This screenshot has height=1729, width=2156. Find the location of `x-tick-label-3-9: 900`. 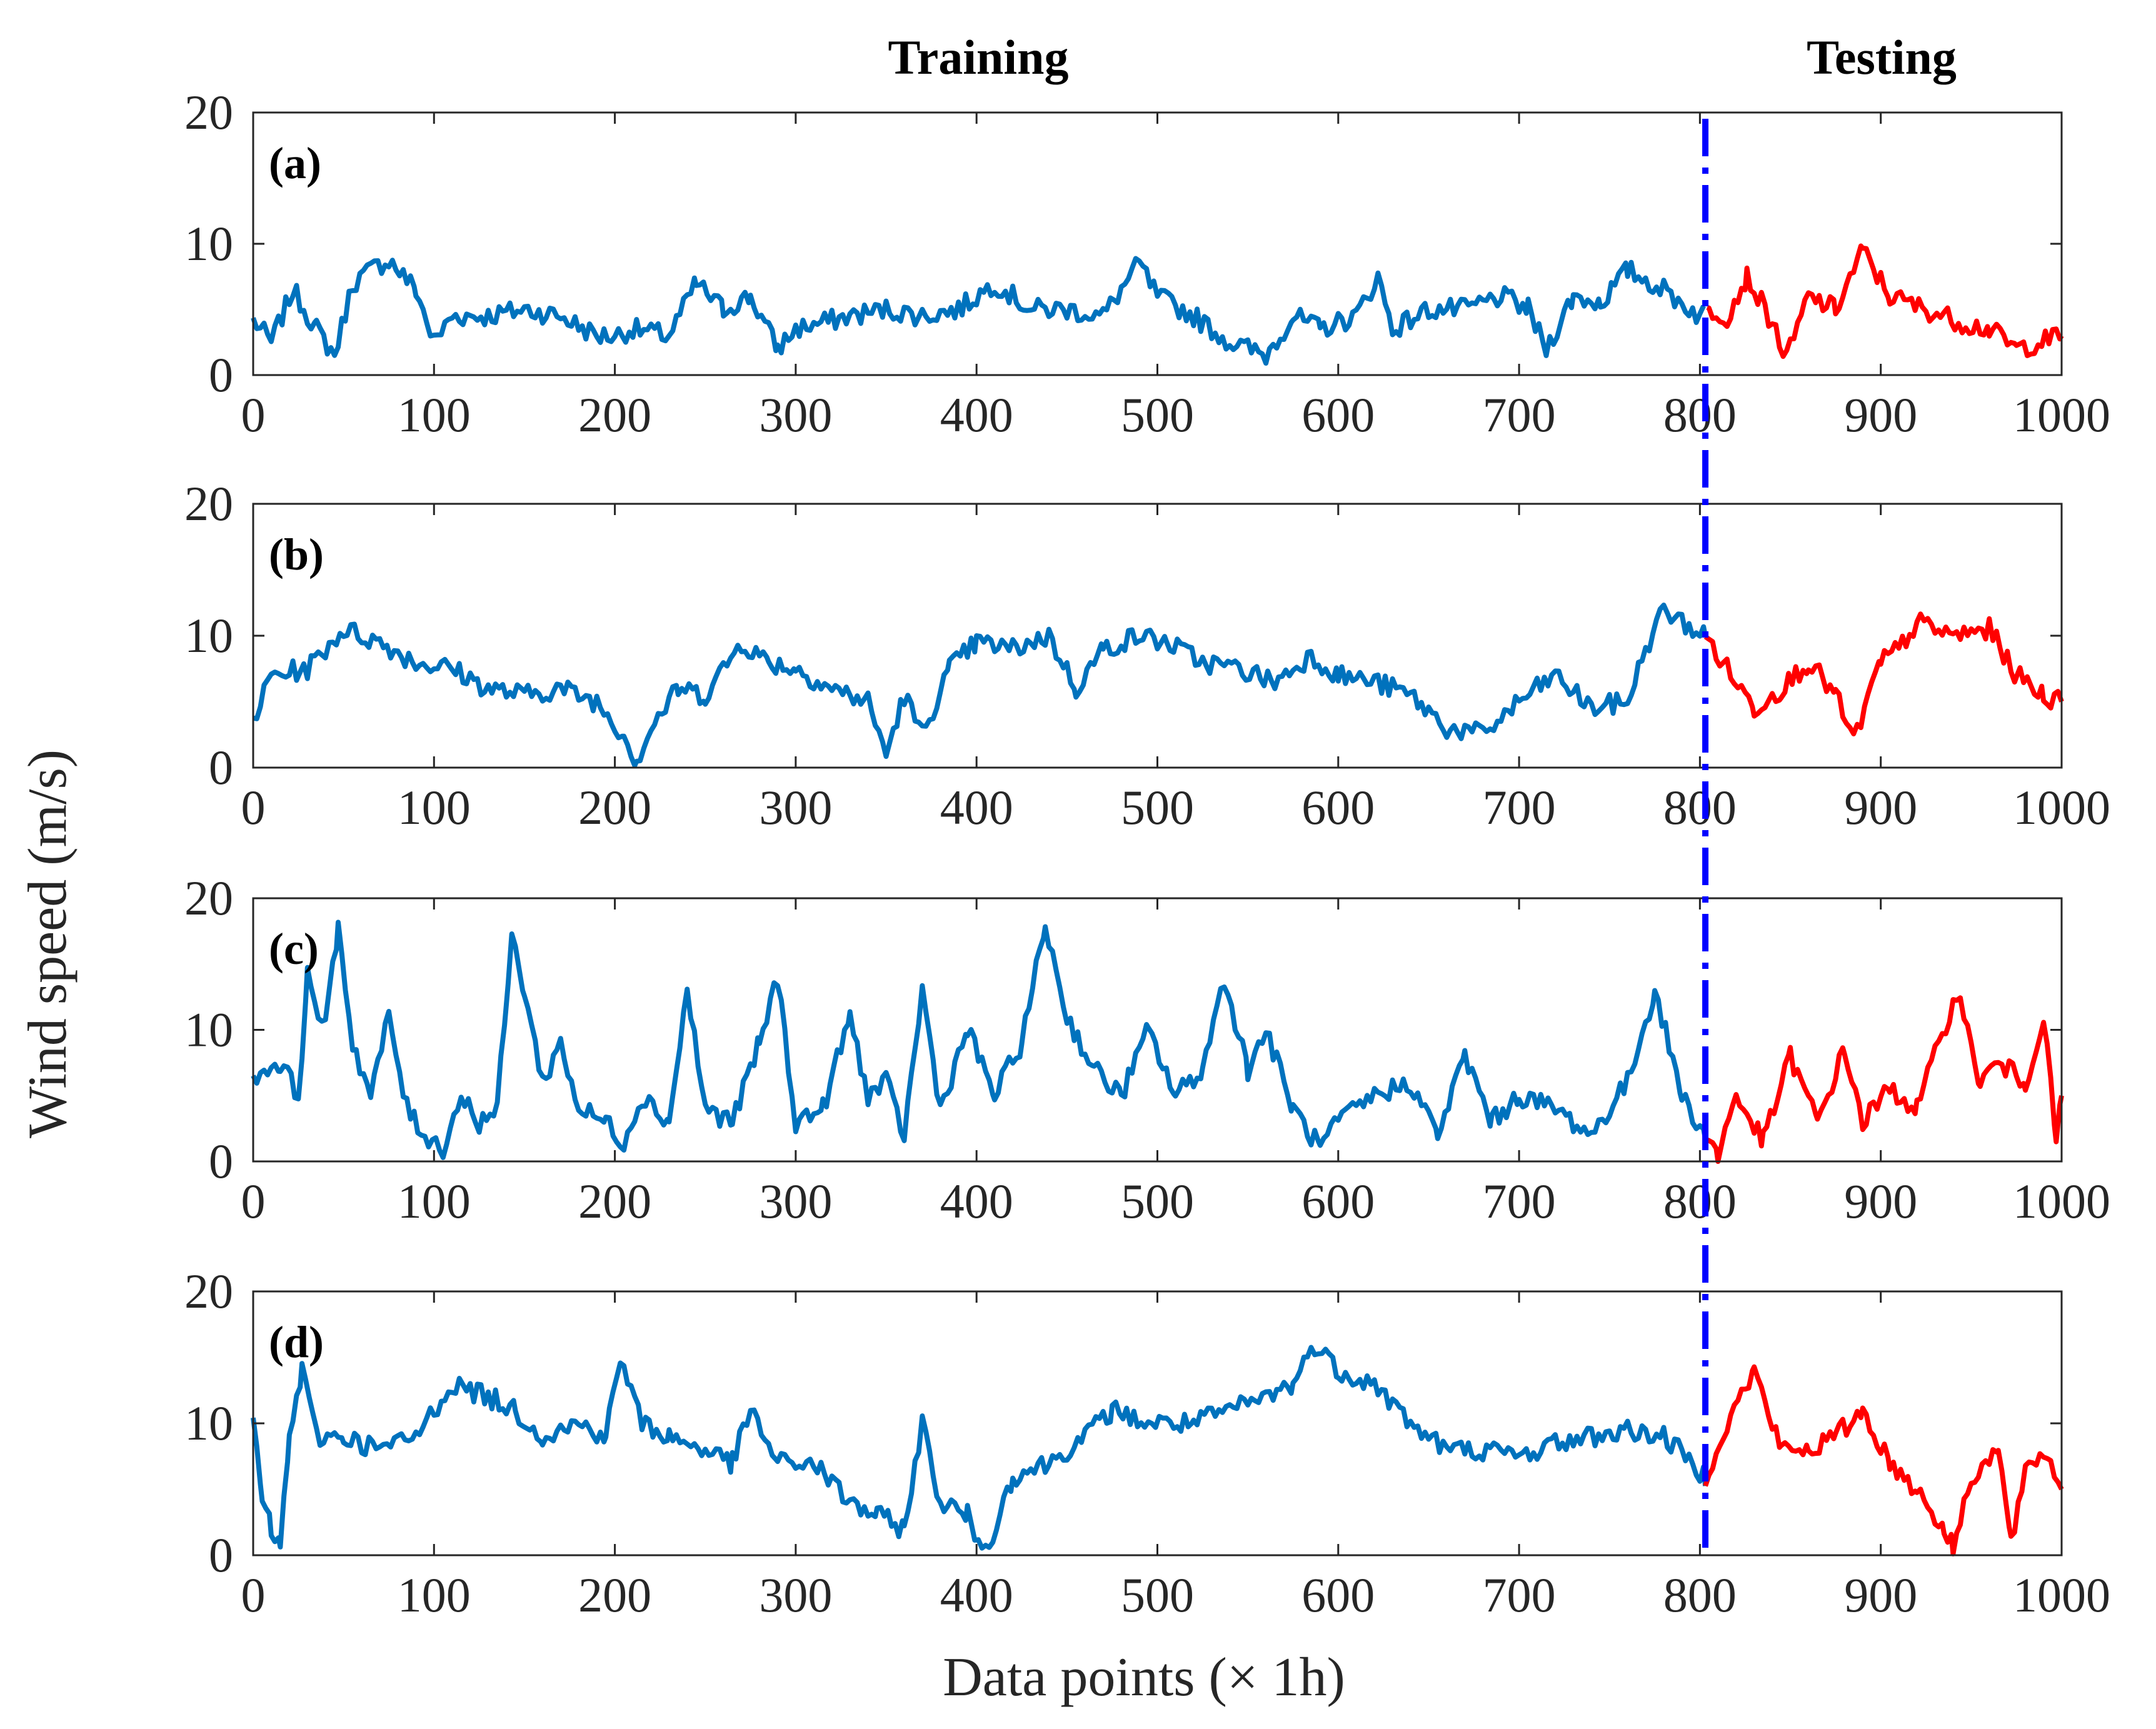

x-tick-label-3-9: 900 is located at coordinates (1880, 1595).